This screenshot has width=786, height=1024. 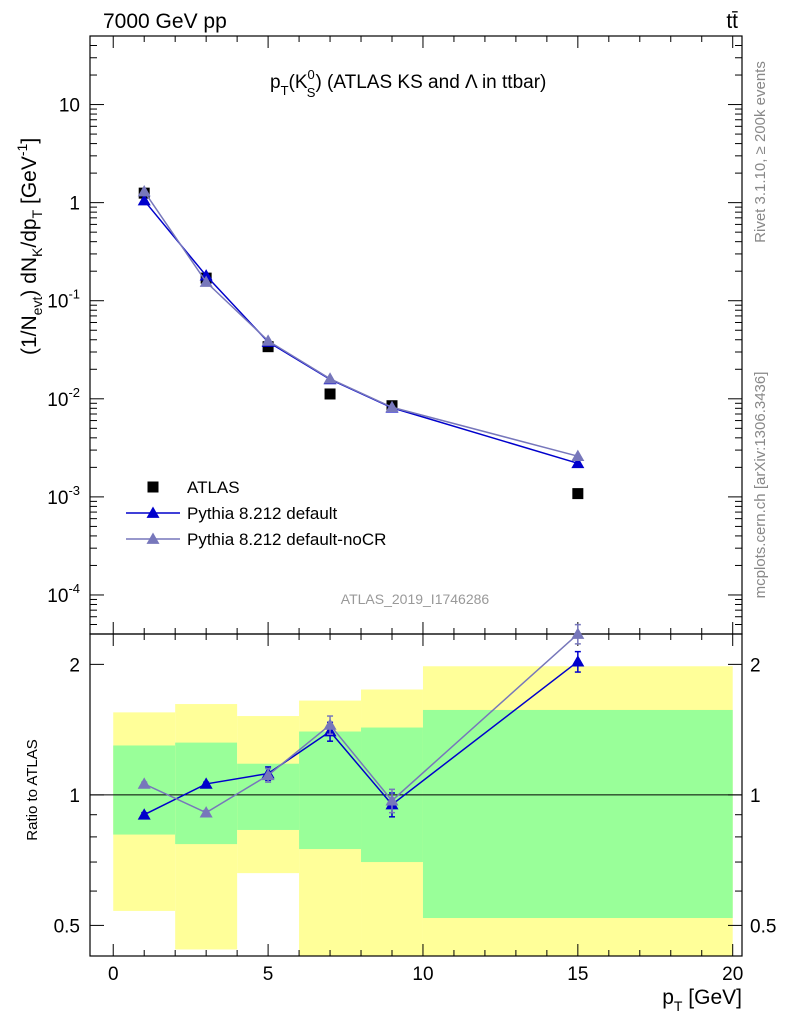 What do you see at coordinates (760, 485) in the screenshot?
I see `mcplots-label: mcplots.cern.ch [arXiv:1306.3436]` at bounding box center [760, 485].